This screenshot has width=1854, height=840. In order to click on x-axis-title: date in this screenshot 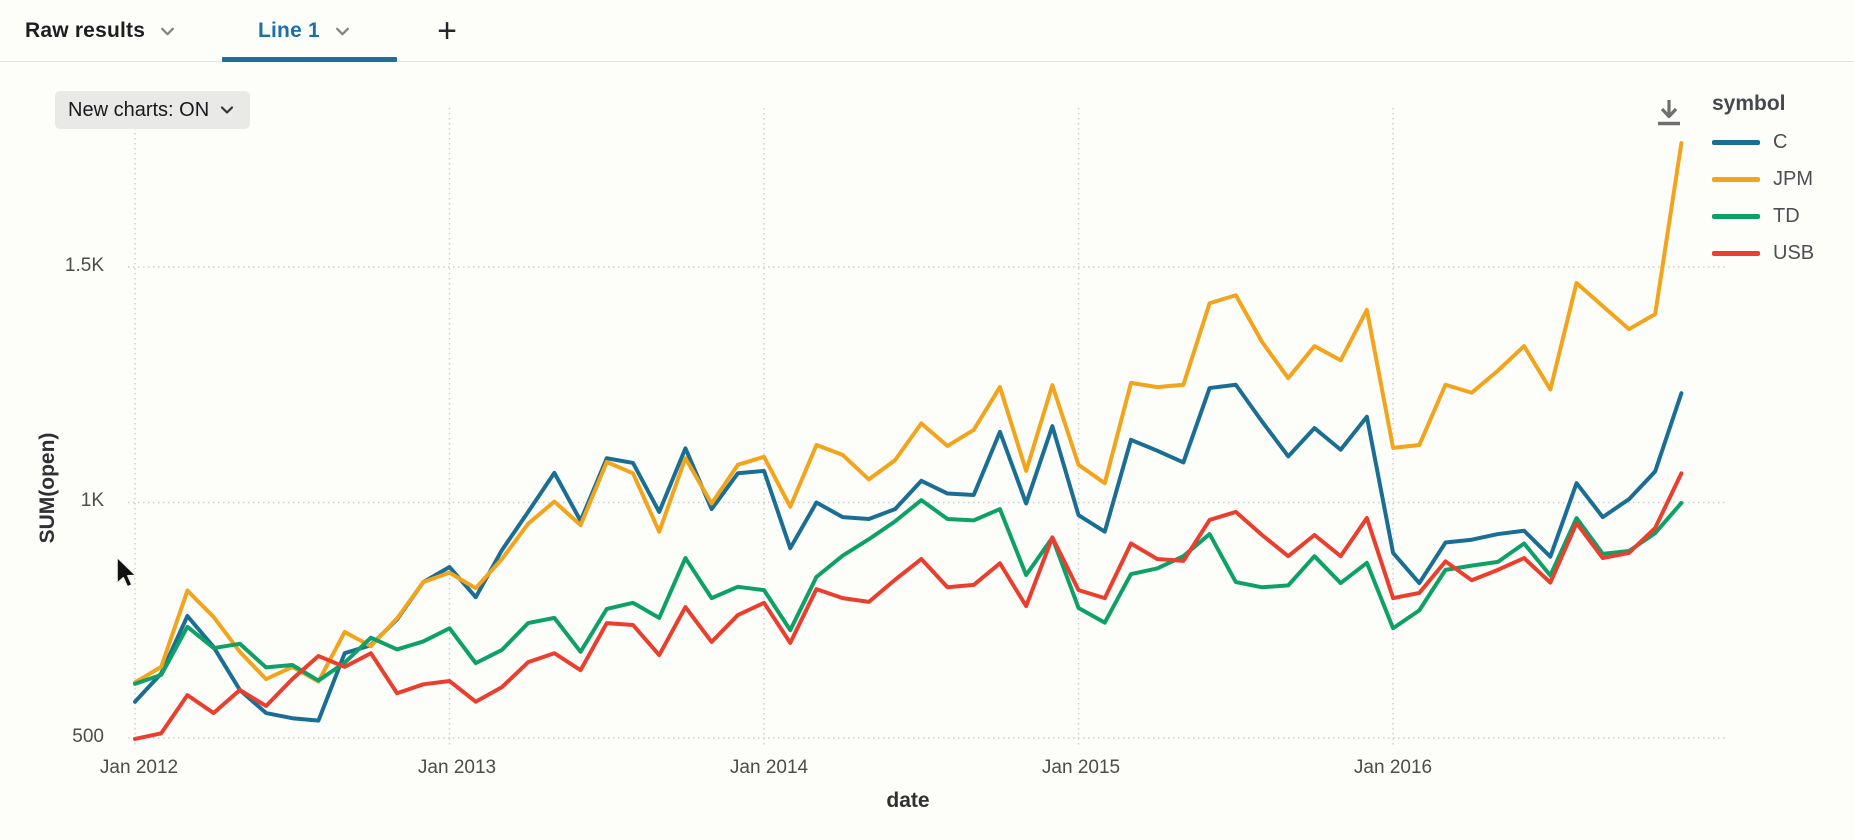, I will do `click(908, 800)`.